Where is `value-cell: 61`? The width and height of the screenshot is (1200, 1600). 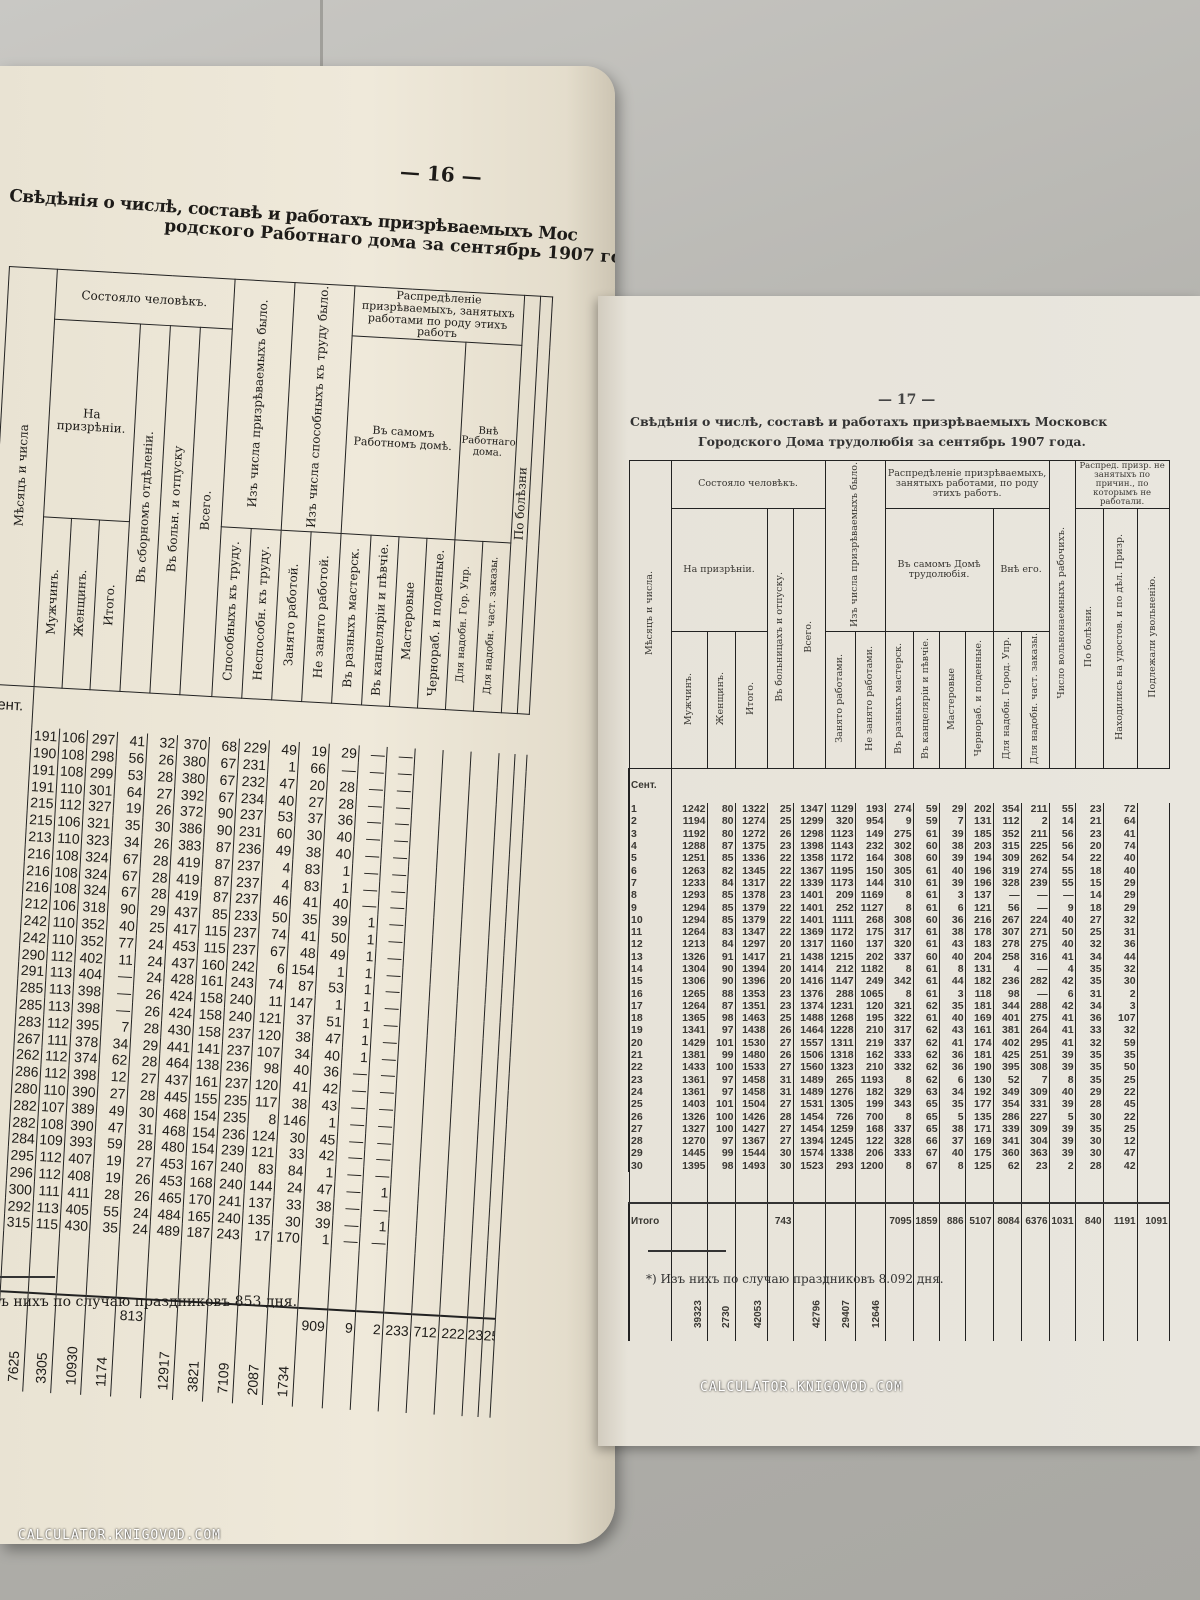 value-cell: 61 is located at coordinates (926, 907).